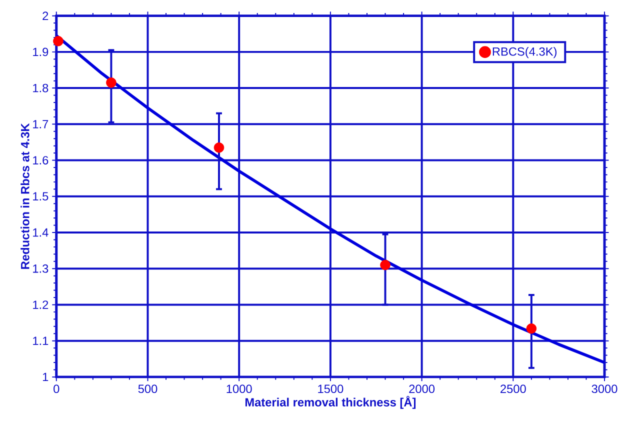 The image size is (621, 425). I want to click on x-tick-label: 2500, so click(513, 388).